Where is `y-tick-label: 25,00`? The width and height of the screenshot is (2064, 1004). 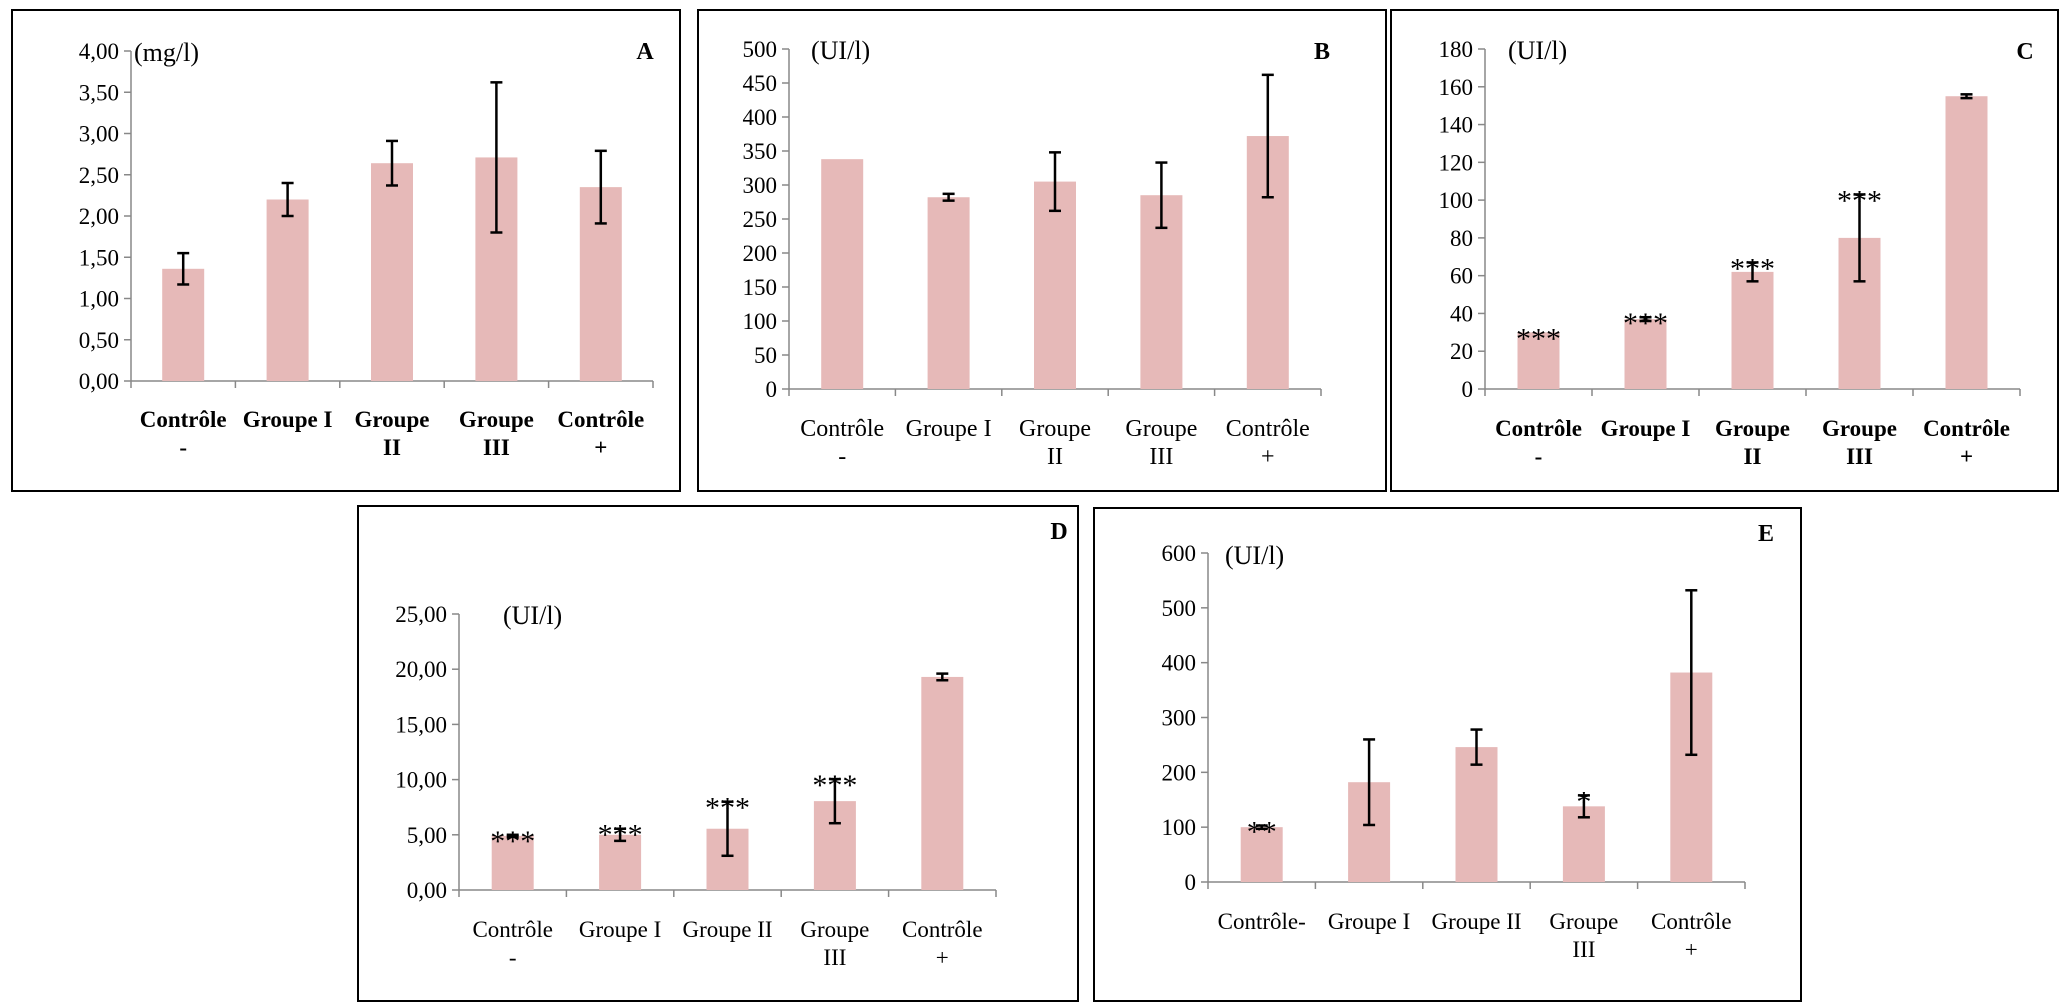 y-tick-label: 25,00 is located at coordinates (421, 614).